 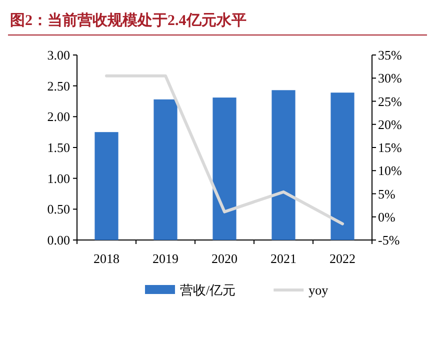 I want to click on x-tick-label: 2018, so click(x=107, y=258).